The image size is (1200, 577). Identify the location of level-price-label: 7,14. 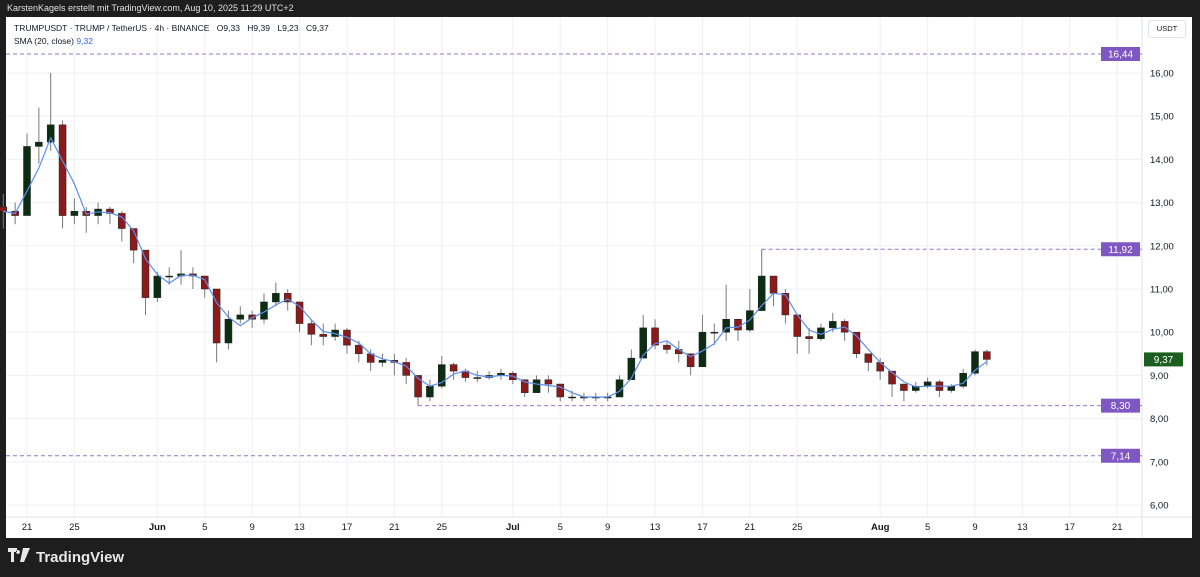
(1121, 456).